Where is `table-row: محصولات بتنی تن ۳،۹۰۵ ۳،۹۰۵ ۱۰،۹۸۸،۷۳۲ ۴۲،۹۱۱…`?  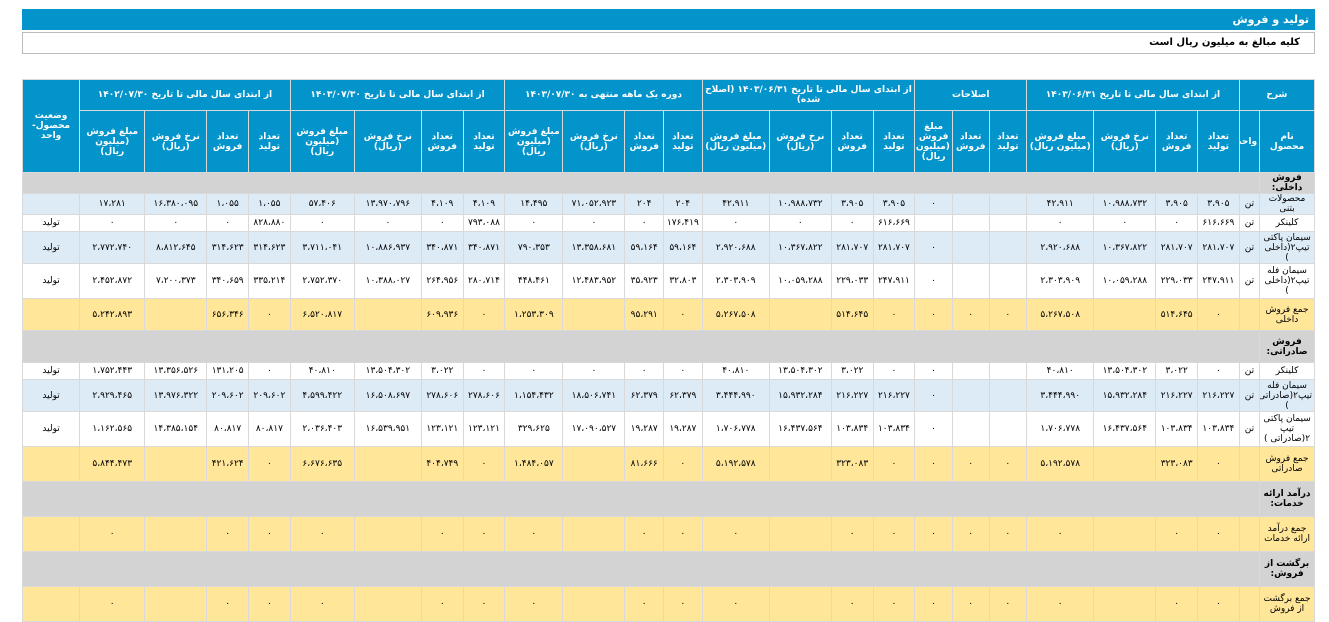
table-row: محصولات بتنی تن ۳،۹۰۵ ۳،۹۰۵ ۱۰،۹۸۸،۷۳۲ ۴۲،۹۱۱… is located at coordinates (668, 204).